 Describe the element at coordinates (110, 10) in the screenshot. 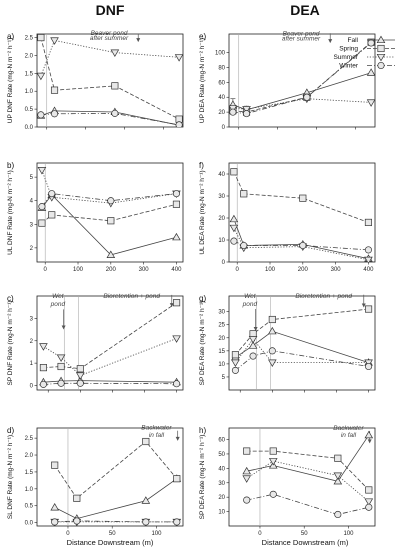

I see `dnf-column-title: DNF` at that location.